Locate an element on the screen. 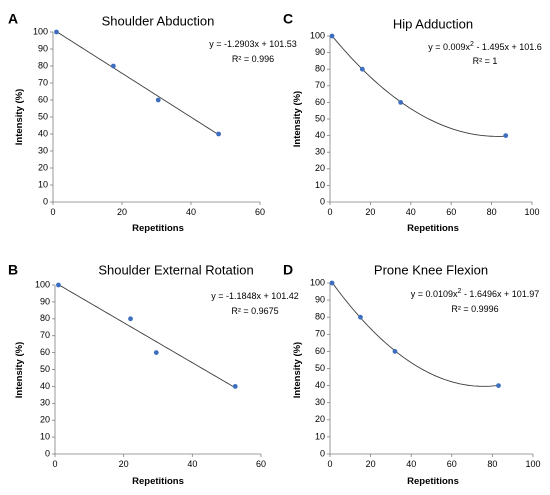 Image resolution: width=550 pixels, height=495 pixels. equation-part: y = 0.009x is located at coordinates (449, 47).